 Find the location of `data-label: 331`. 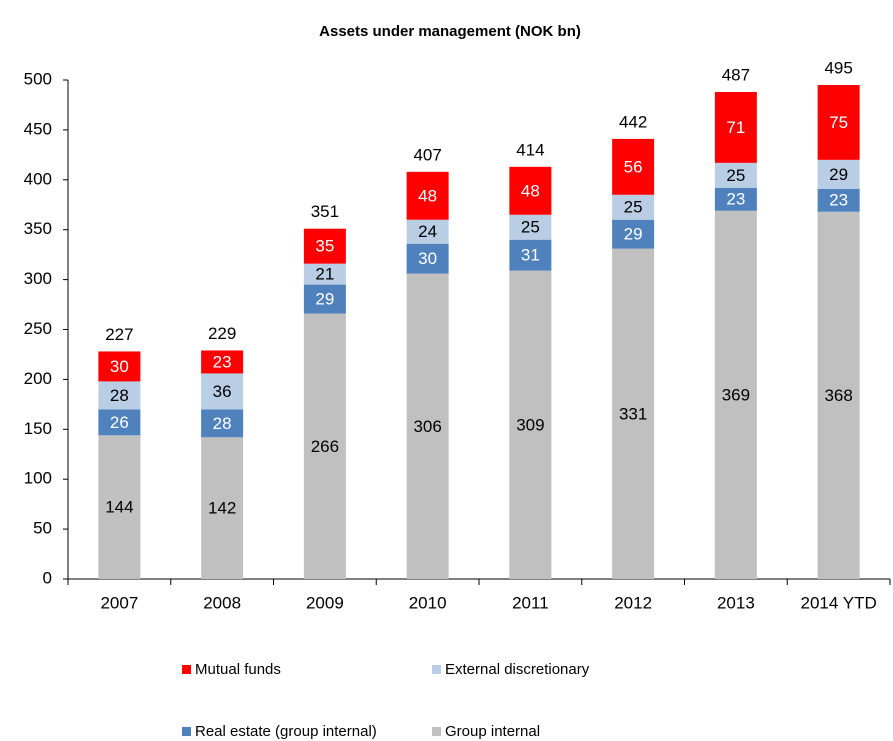

data-label: 331 is located at coordinates (633, 413).